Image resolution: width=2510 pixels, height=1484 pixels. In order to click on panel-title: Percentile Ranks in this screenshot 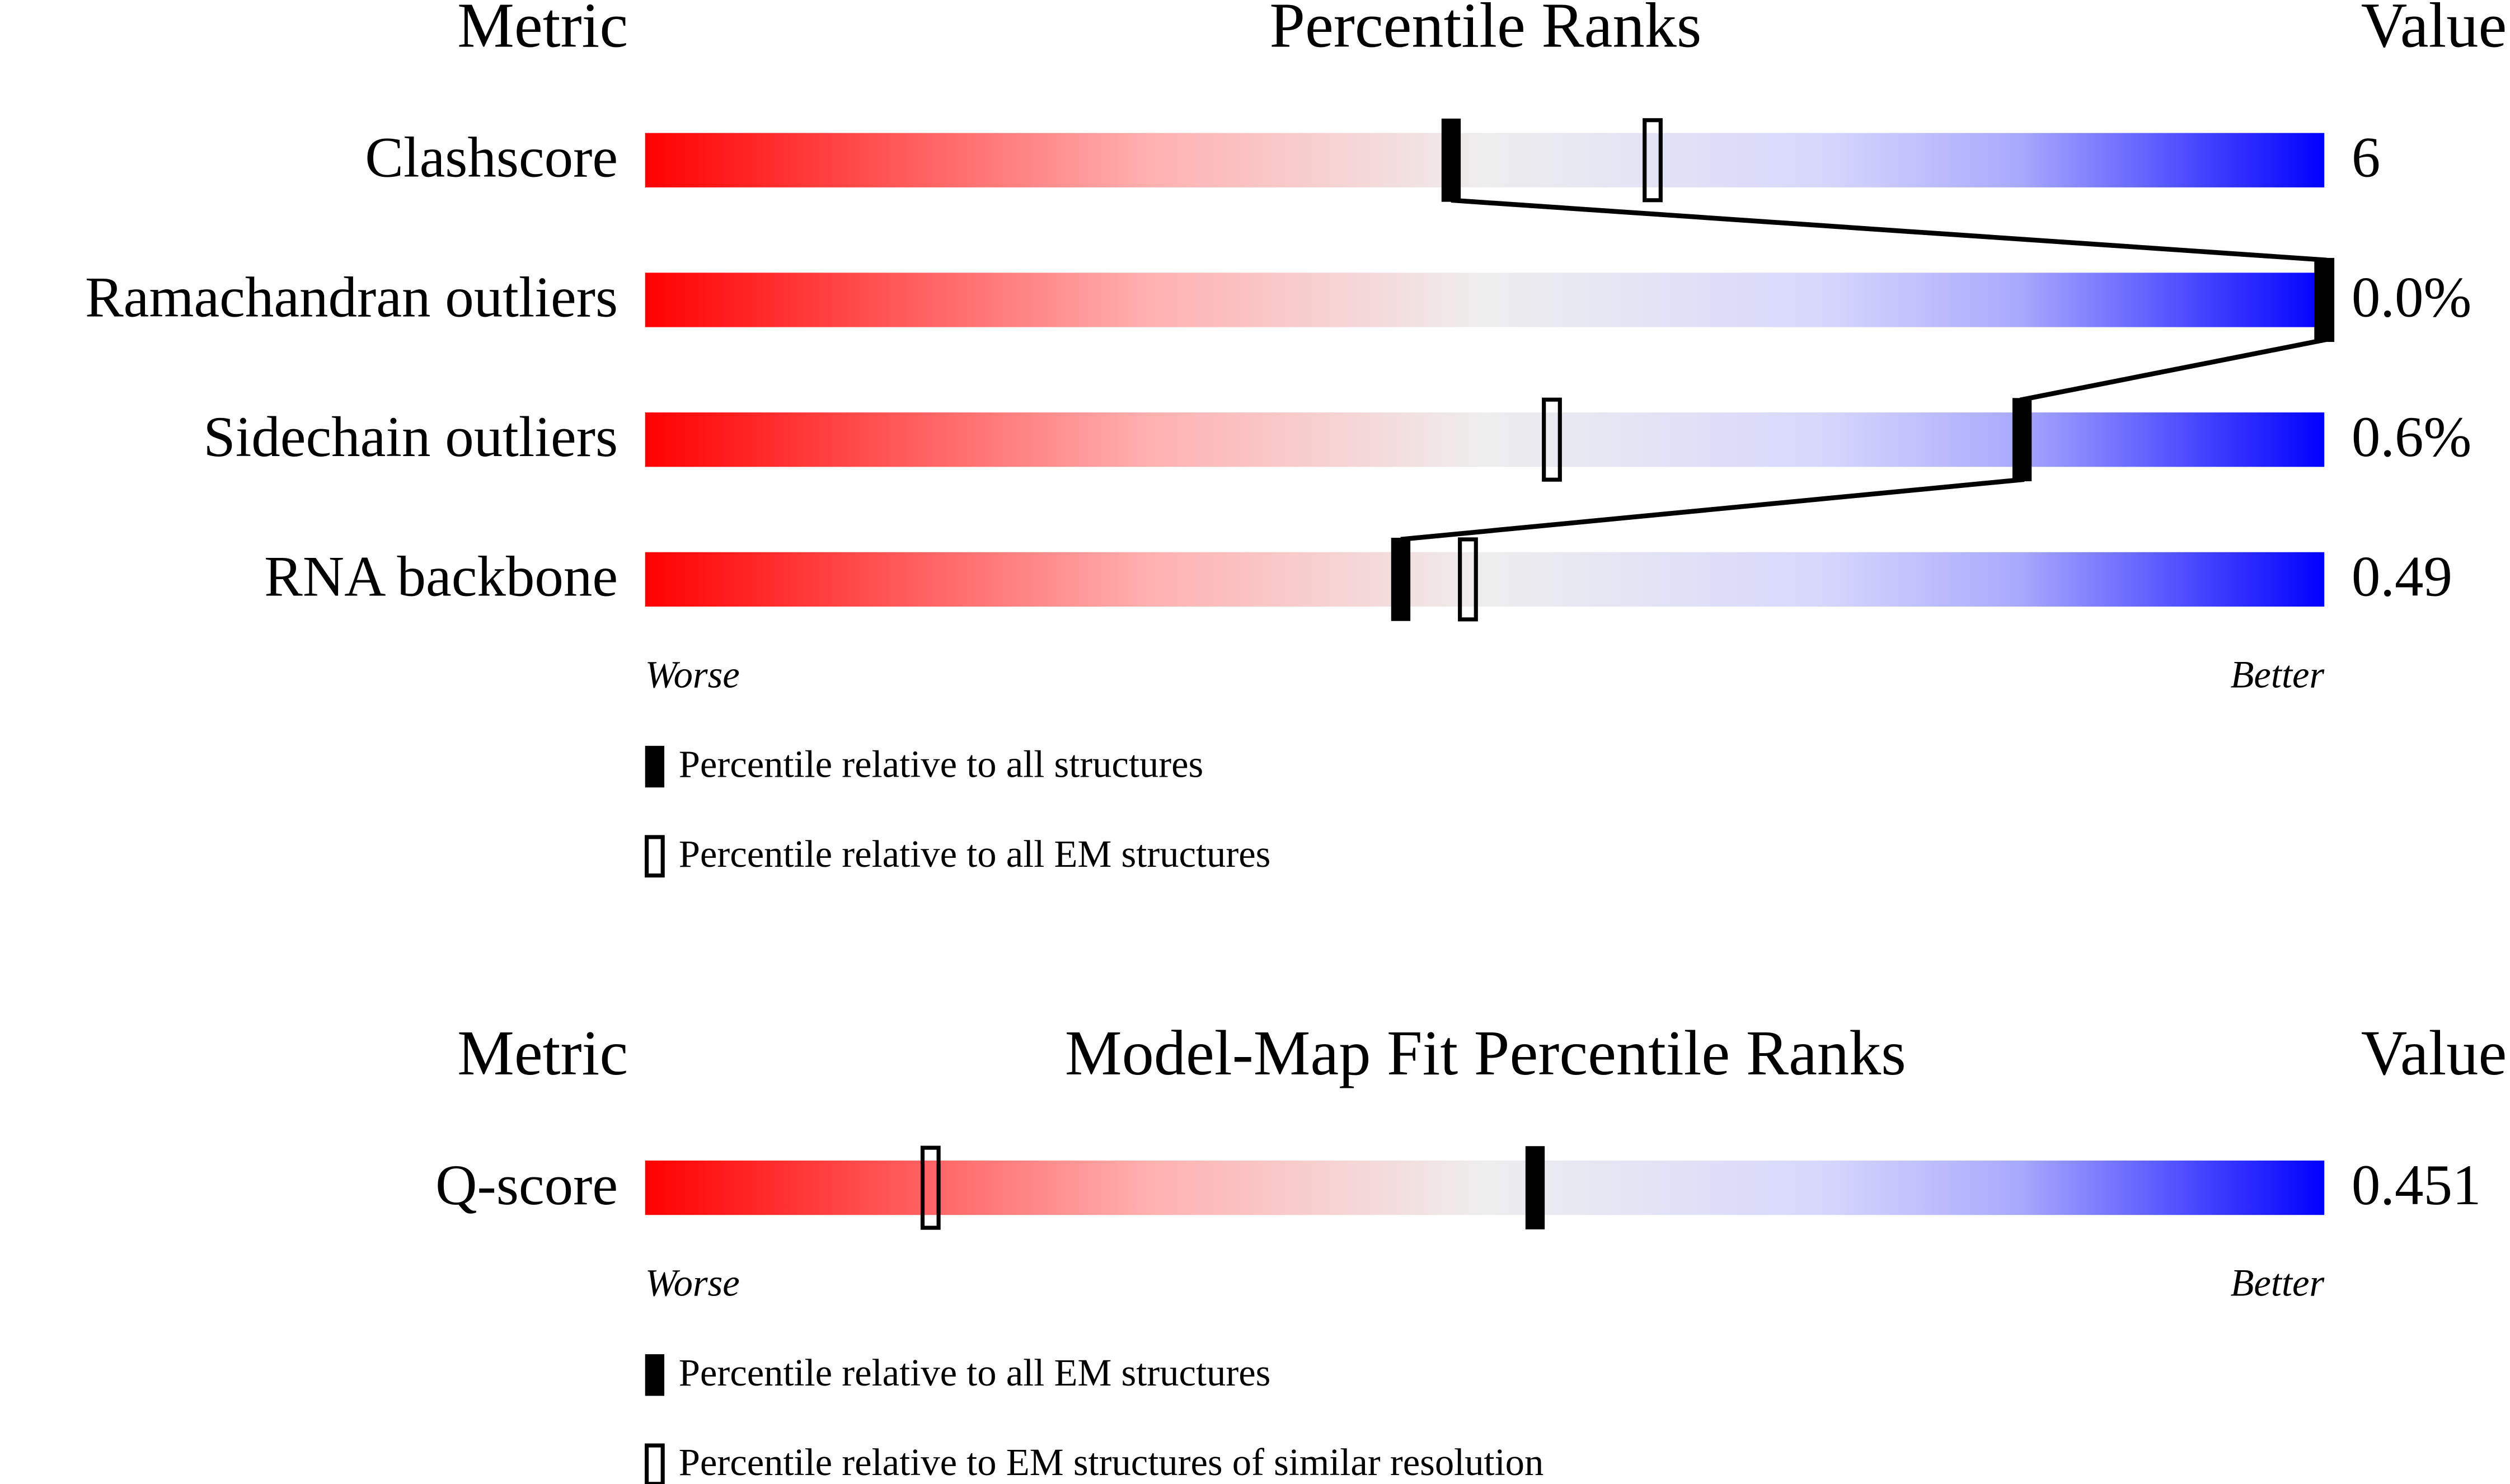, I will do `click(1485, 30)`.